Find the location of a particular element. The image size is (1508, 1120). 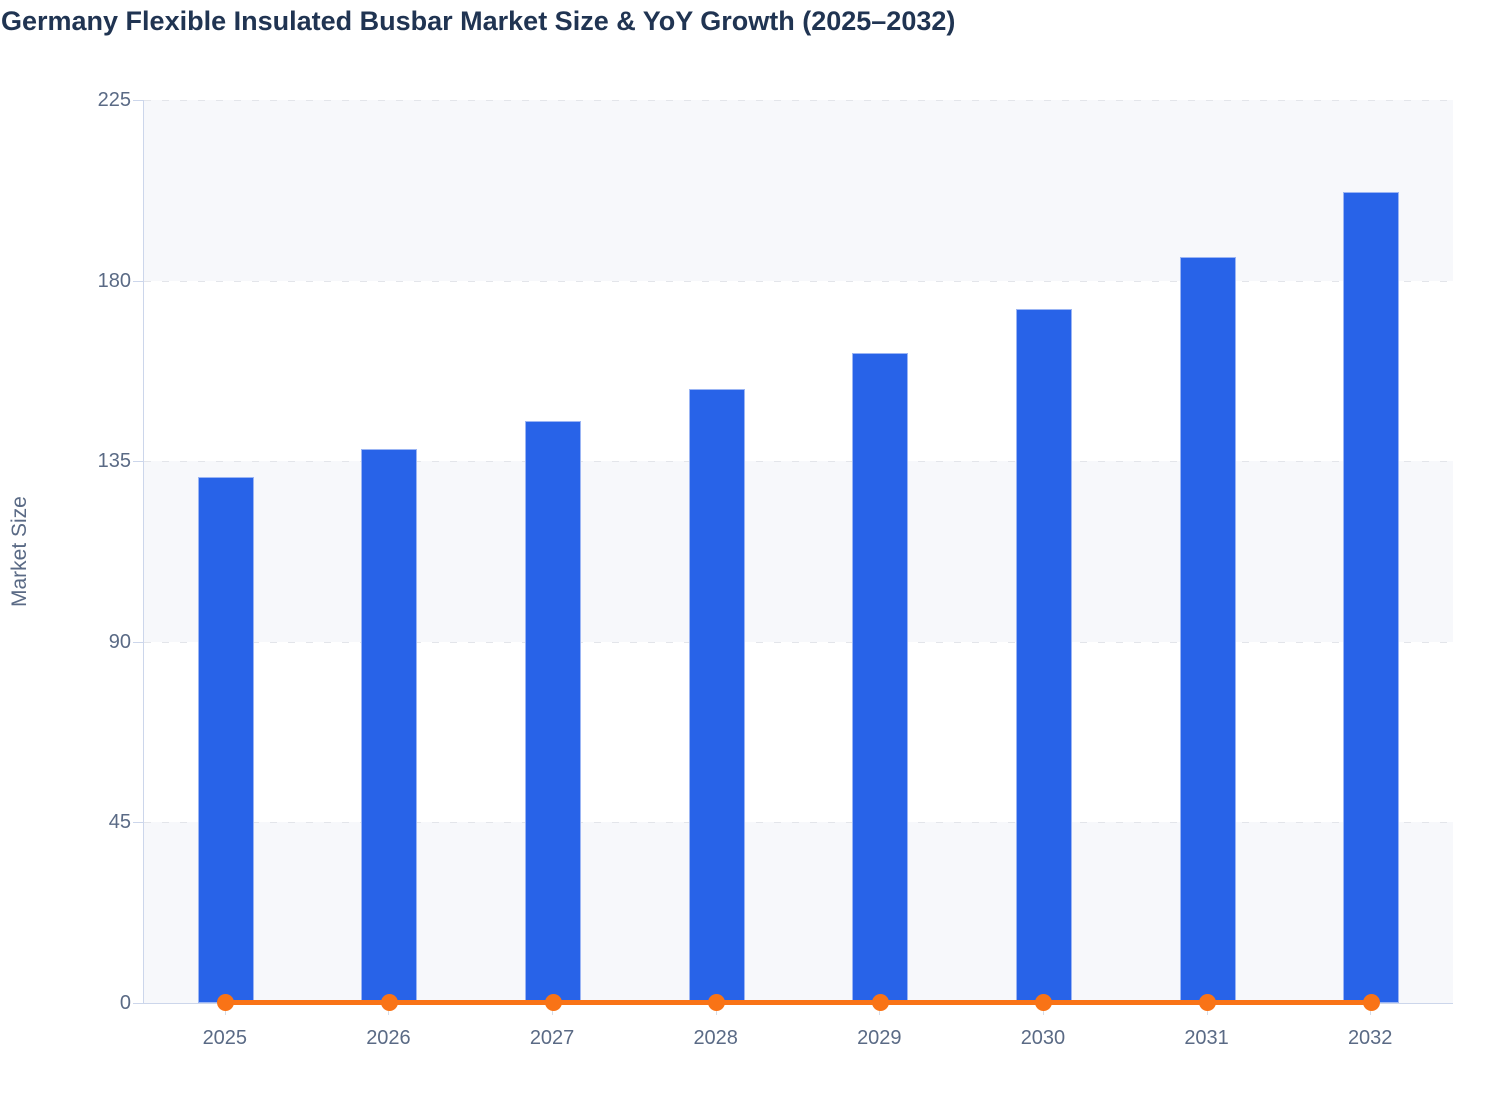

x-tick-label-2031: 2031 is located at coordinates (1206, 1038).